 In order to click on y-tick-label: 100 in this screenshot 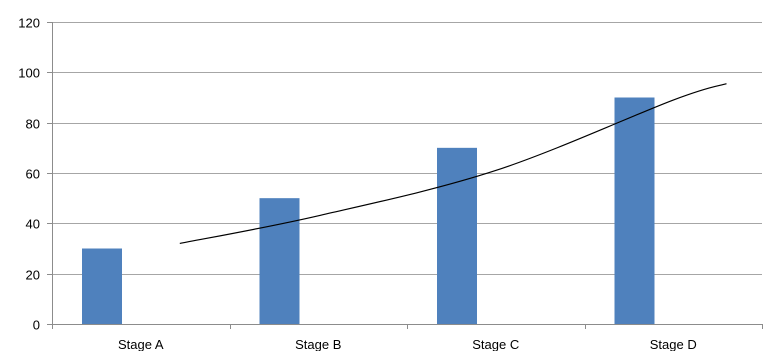, I will do `click(29, 73)`.